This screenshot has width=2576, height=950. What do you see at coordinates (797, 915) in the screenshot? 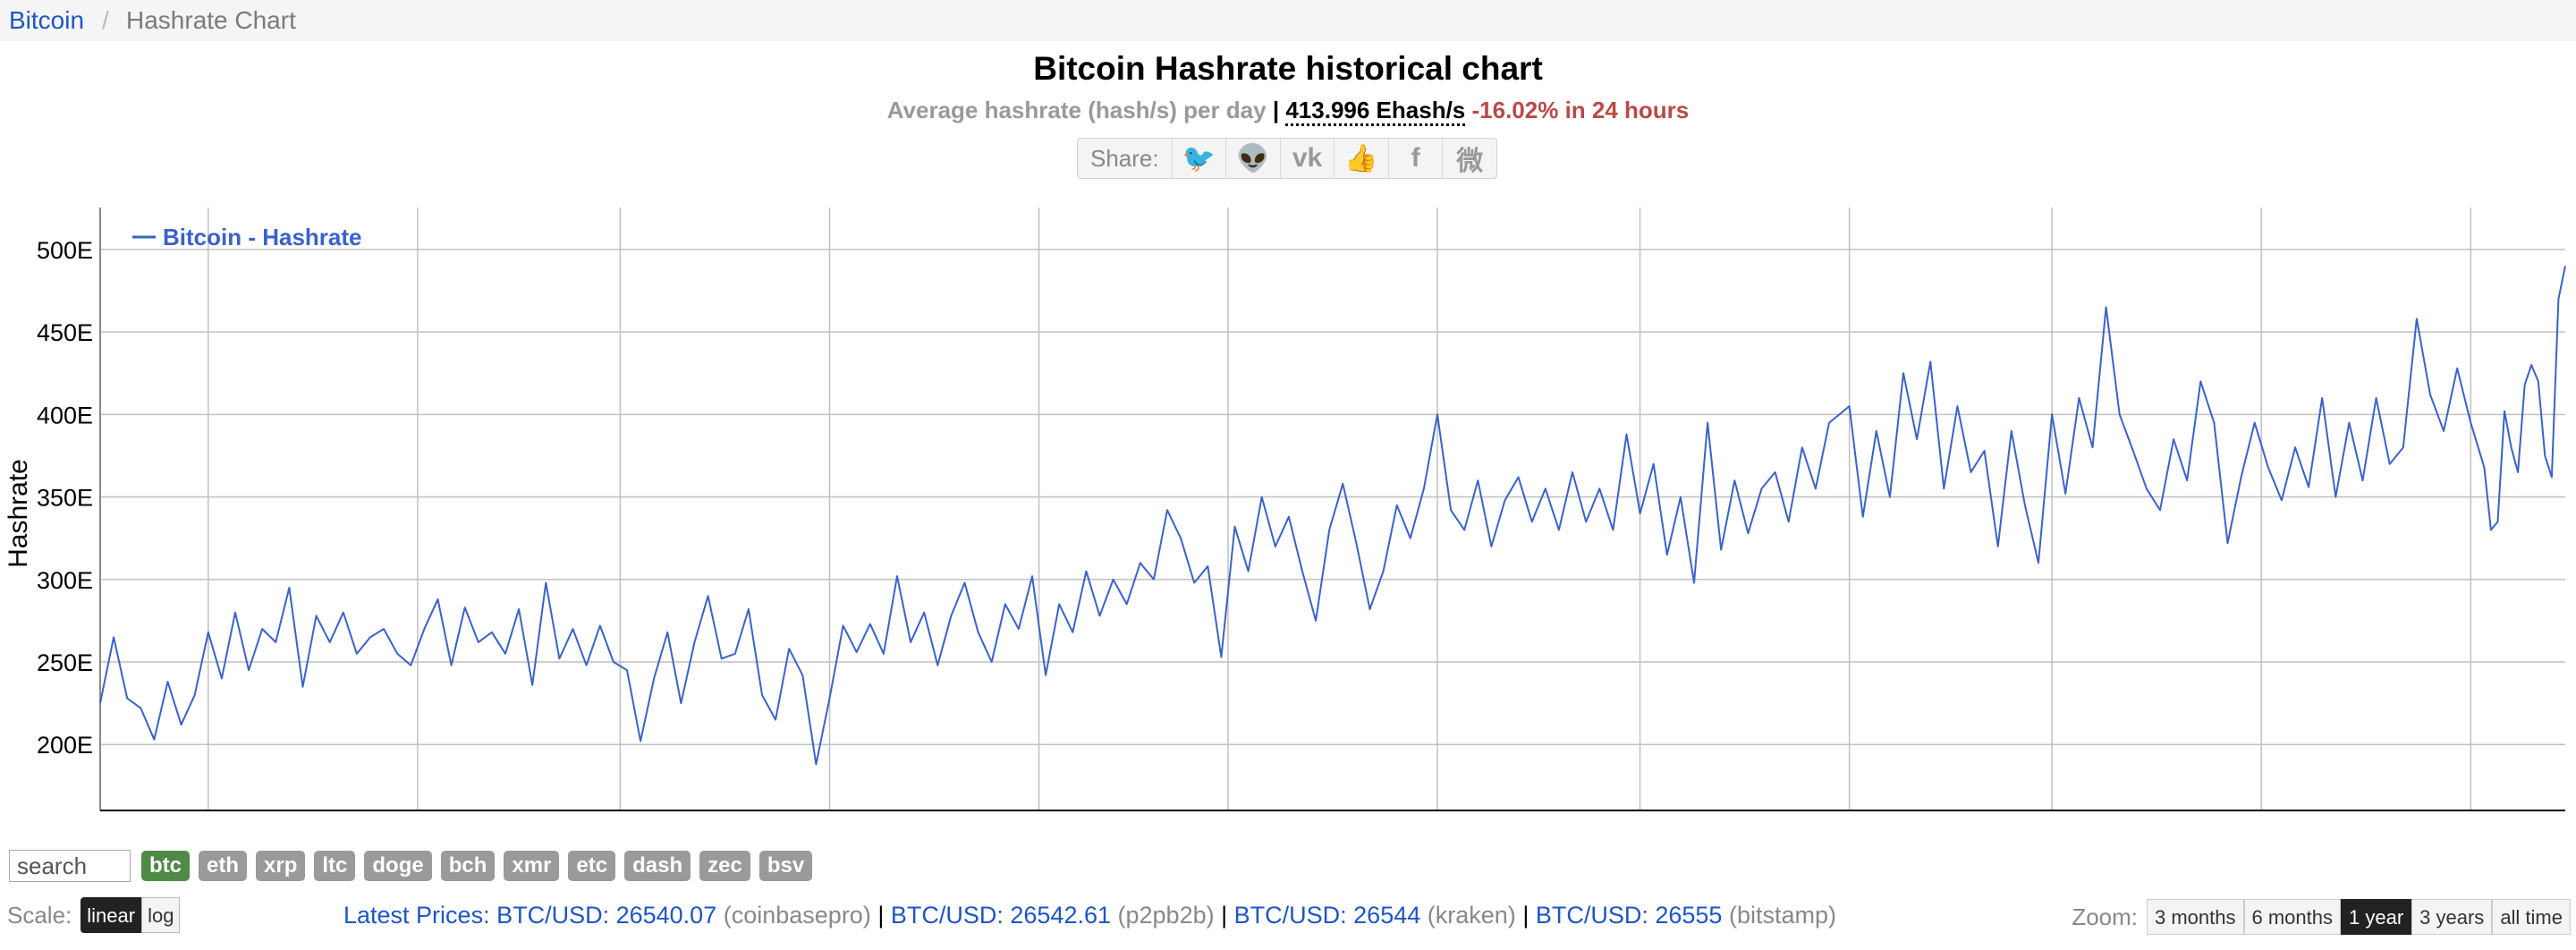
I see `price-source: (coinbasepro)` at bounding box center [797, 915].